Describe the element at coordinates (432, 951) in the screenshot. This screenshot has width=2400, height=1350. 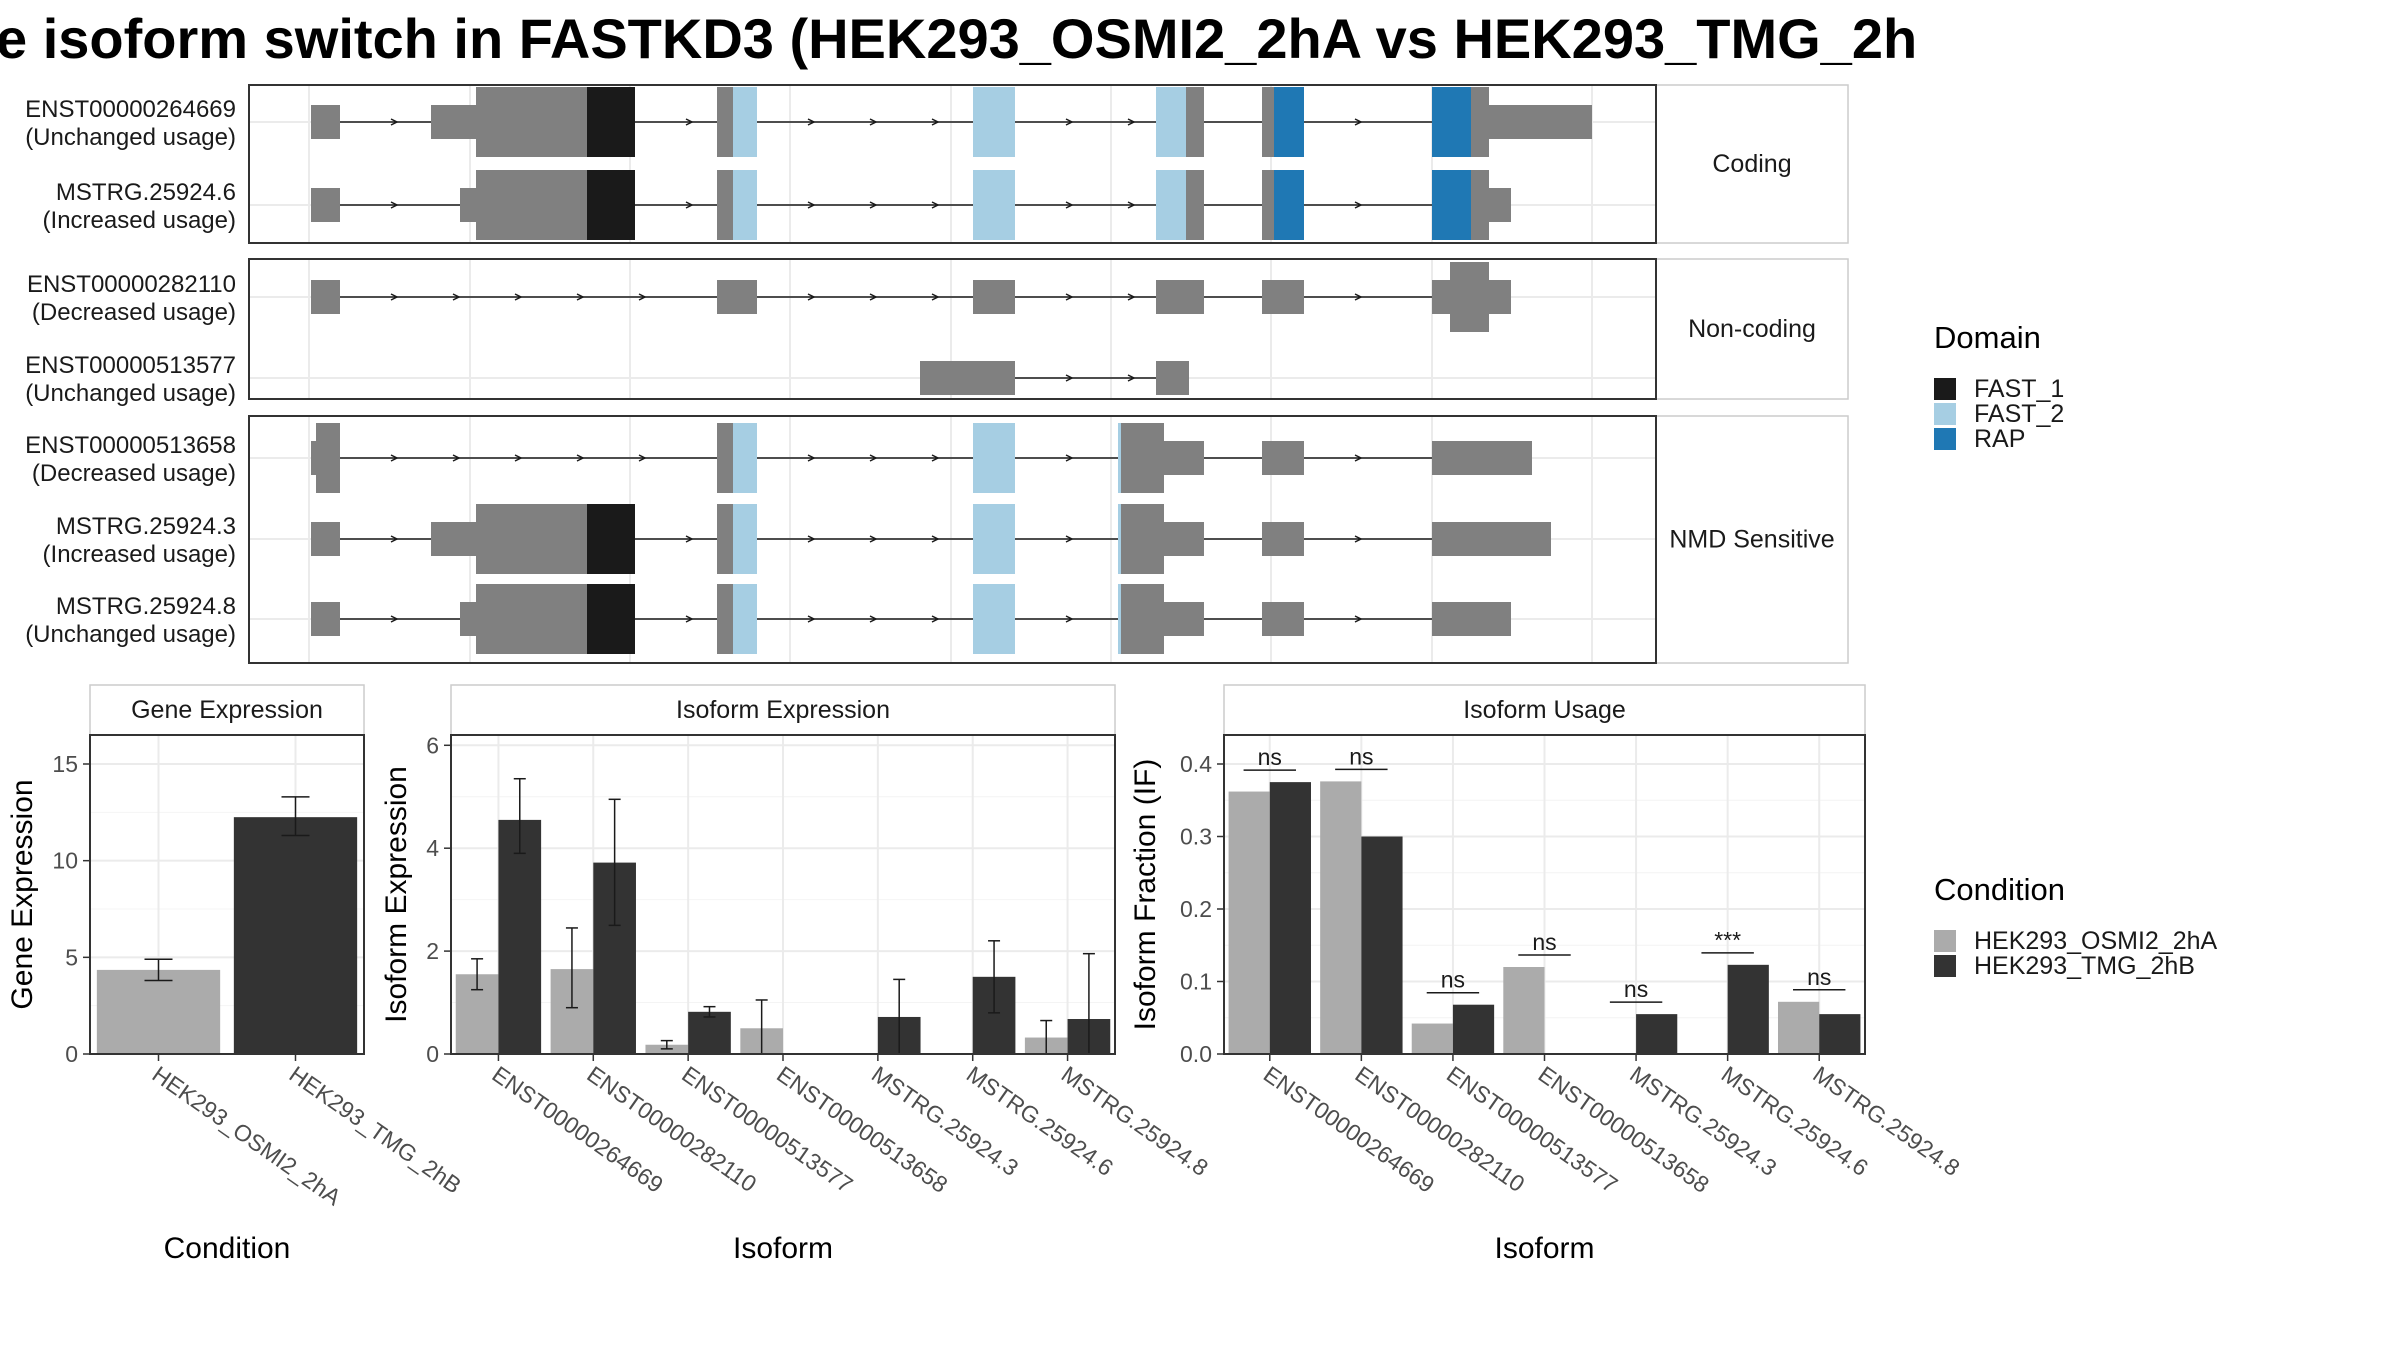
I see `y-tick-label: 2` at that location.